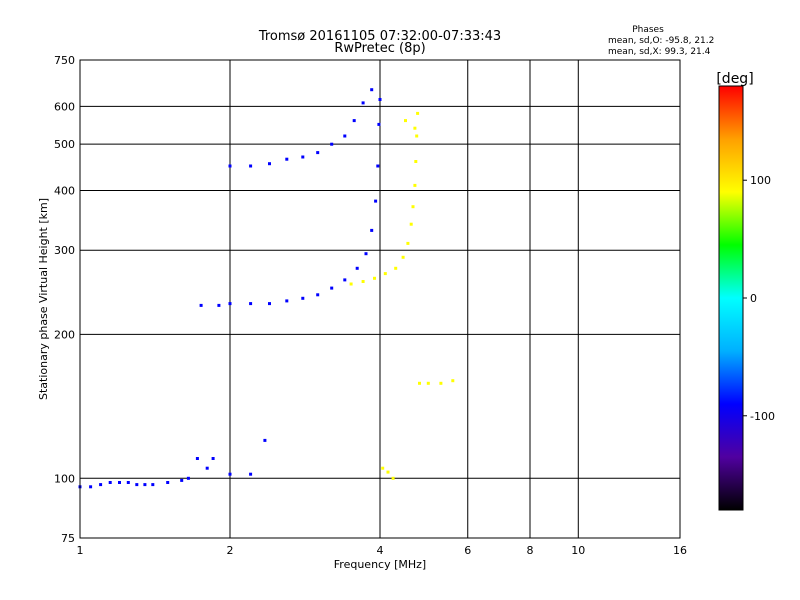 This screenshot has width=800, height=600. What do you see at coordinates (68, 538) in the screenshot?
I see `y-tick-label: 75` at bounding box center [68, 538].